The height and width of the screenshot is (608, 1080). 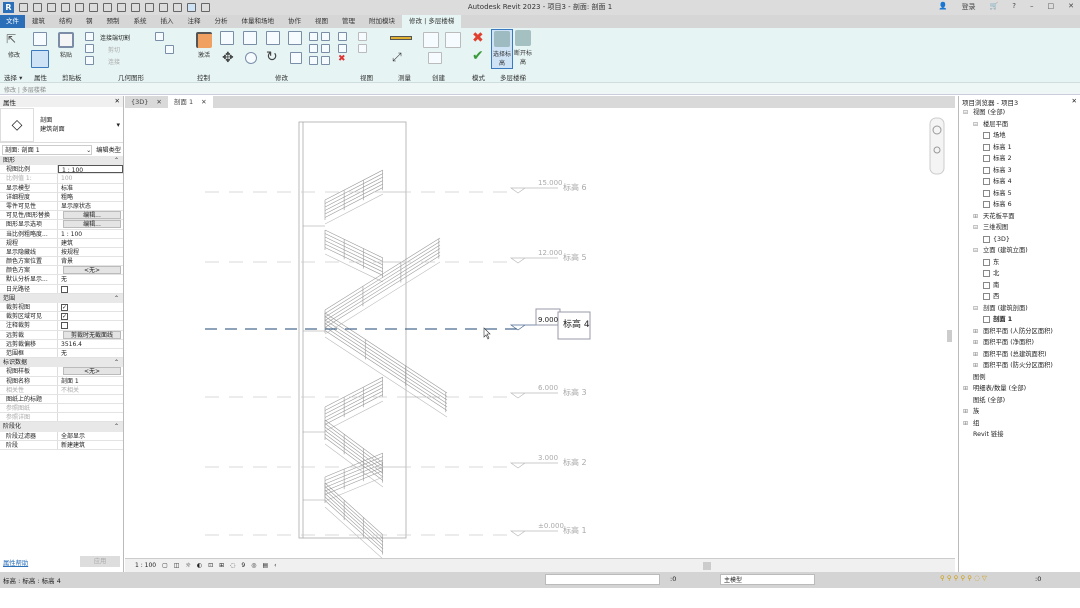 What do you see at coordinates (65, 21) in the screenshot?
I see `ribbon-tab: 结构` at bounding box center [65, 21].